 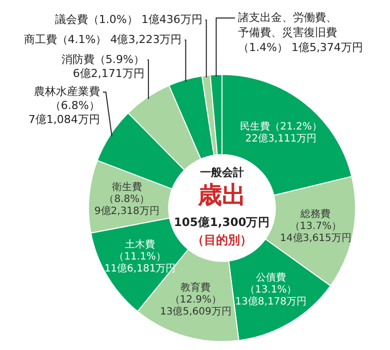 I want to click on data-label: （8.8%）, so click(x=127, y=200).